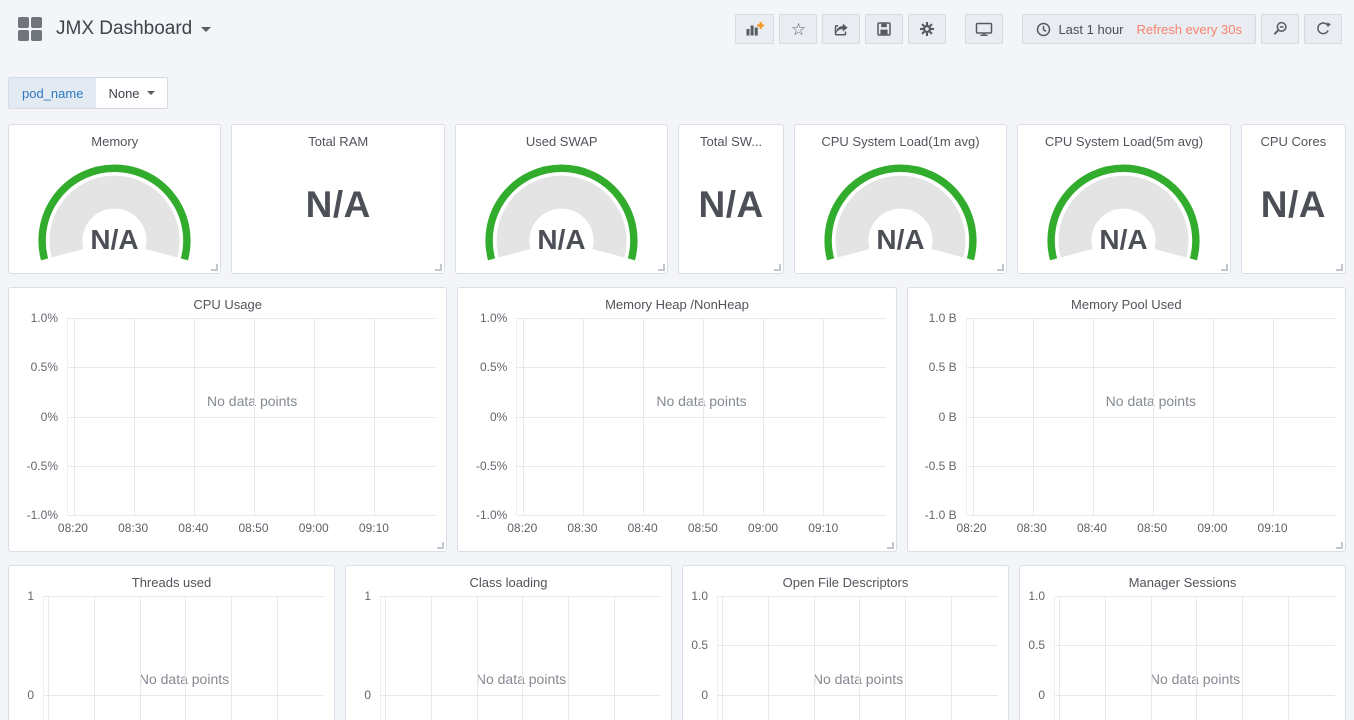 The width and height of the screenshot is (1354, 720). Describe the element at coordinates (171, 582) in the screenshot. I see `panel-title: Threads used` at that location.